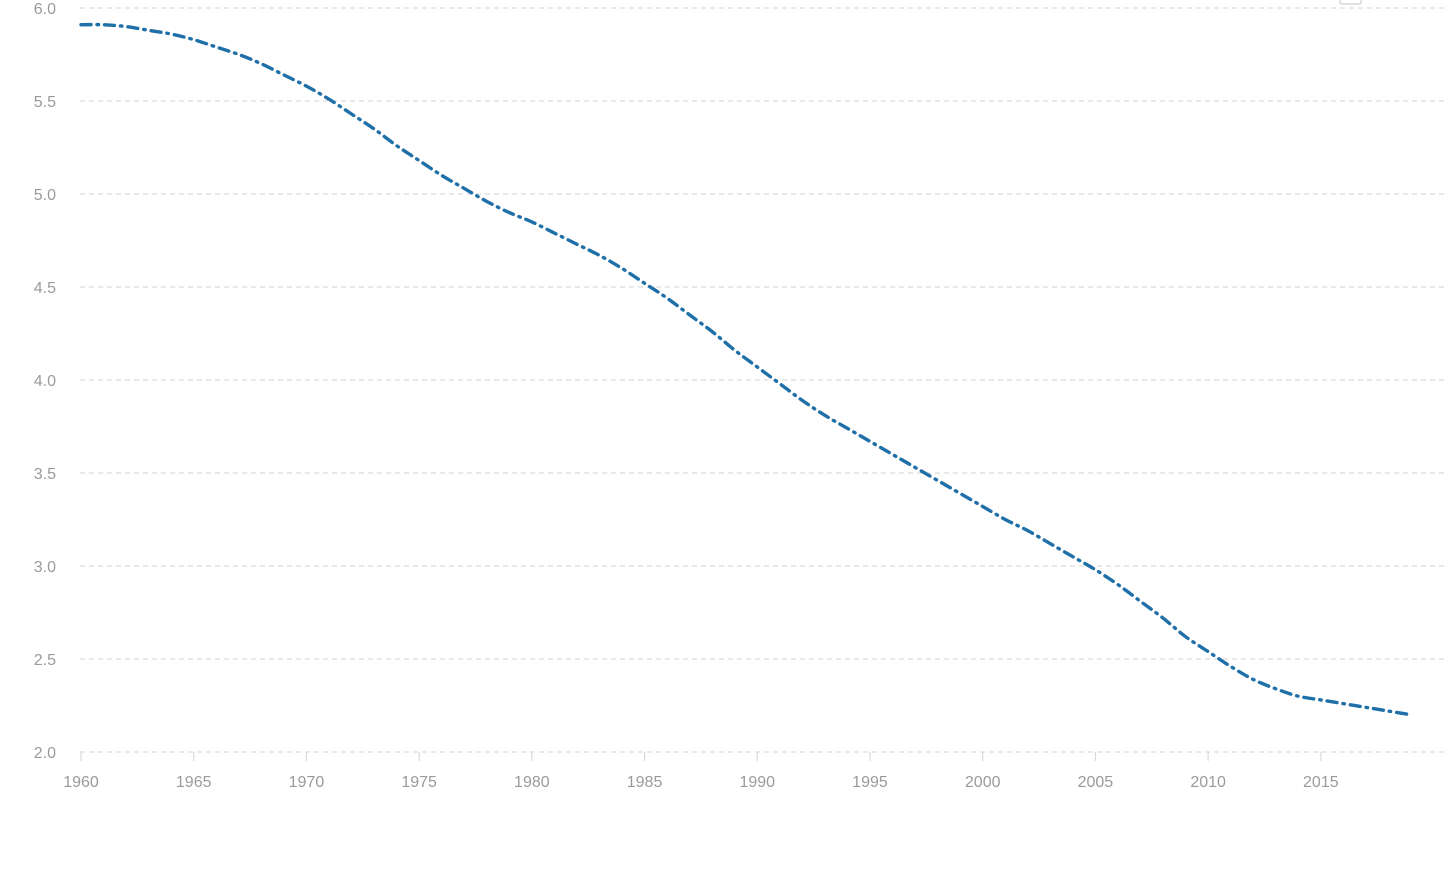 This screenshot has width=1456, height=883. I want to click on x-tick-label: 1980, so click(532, 782).